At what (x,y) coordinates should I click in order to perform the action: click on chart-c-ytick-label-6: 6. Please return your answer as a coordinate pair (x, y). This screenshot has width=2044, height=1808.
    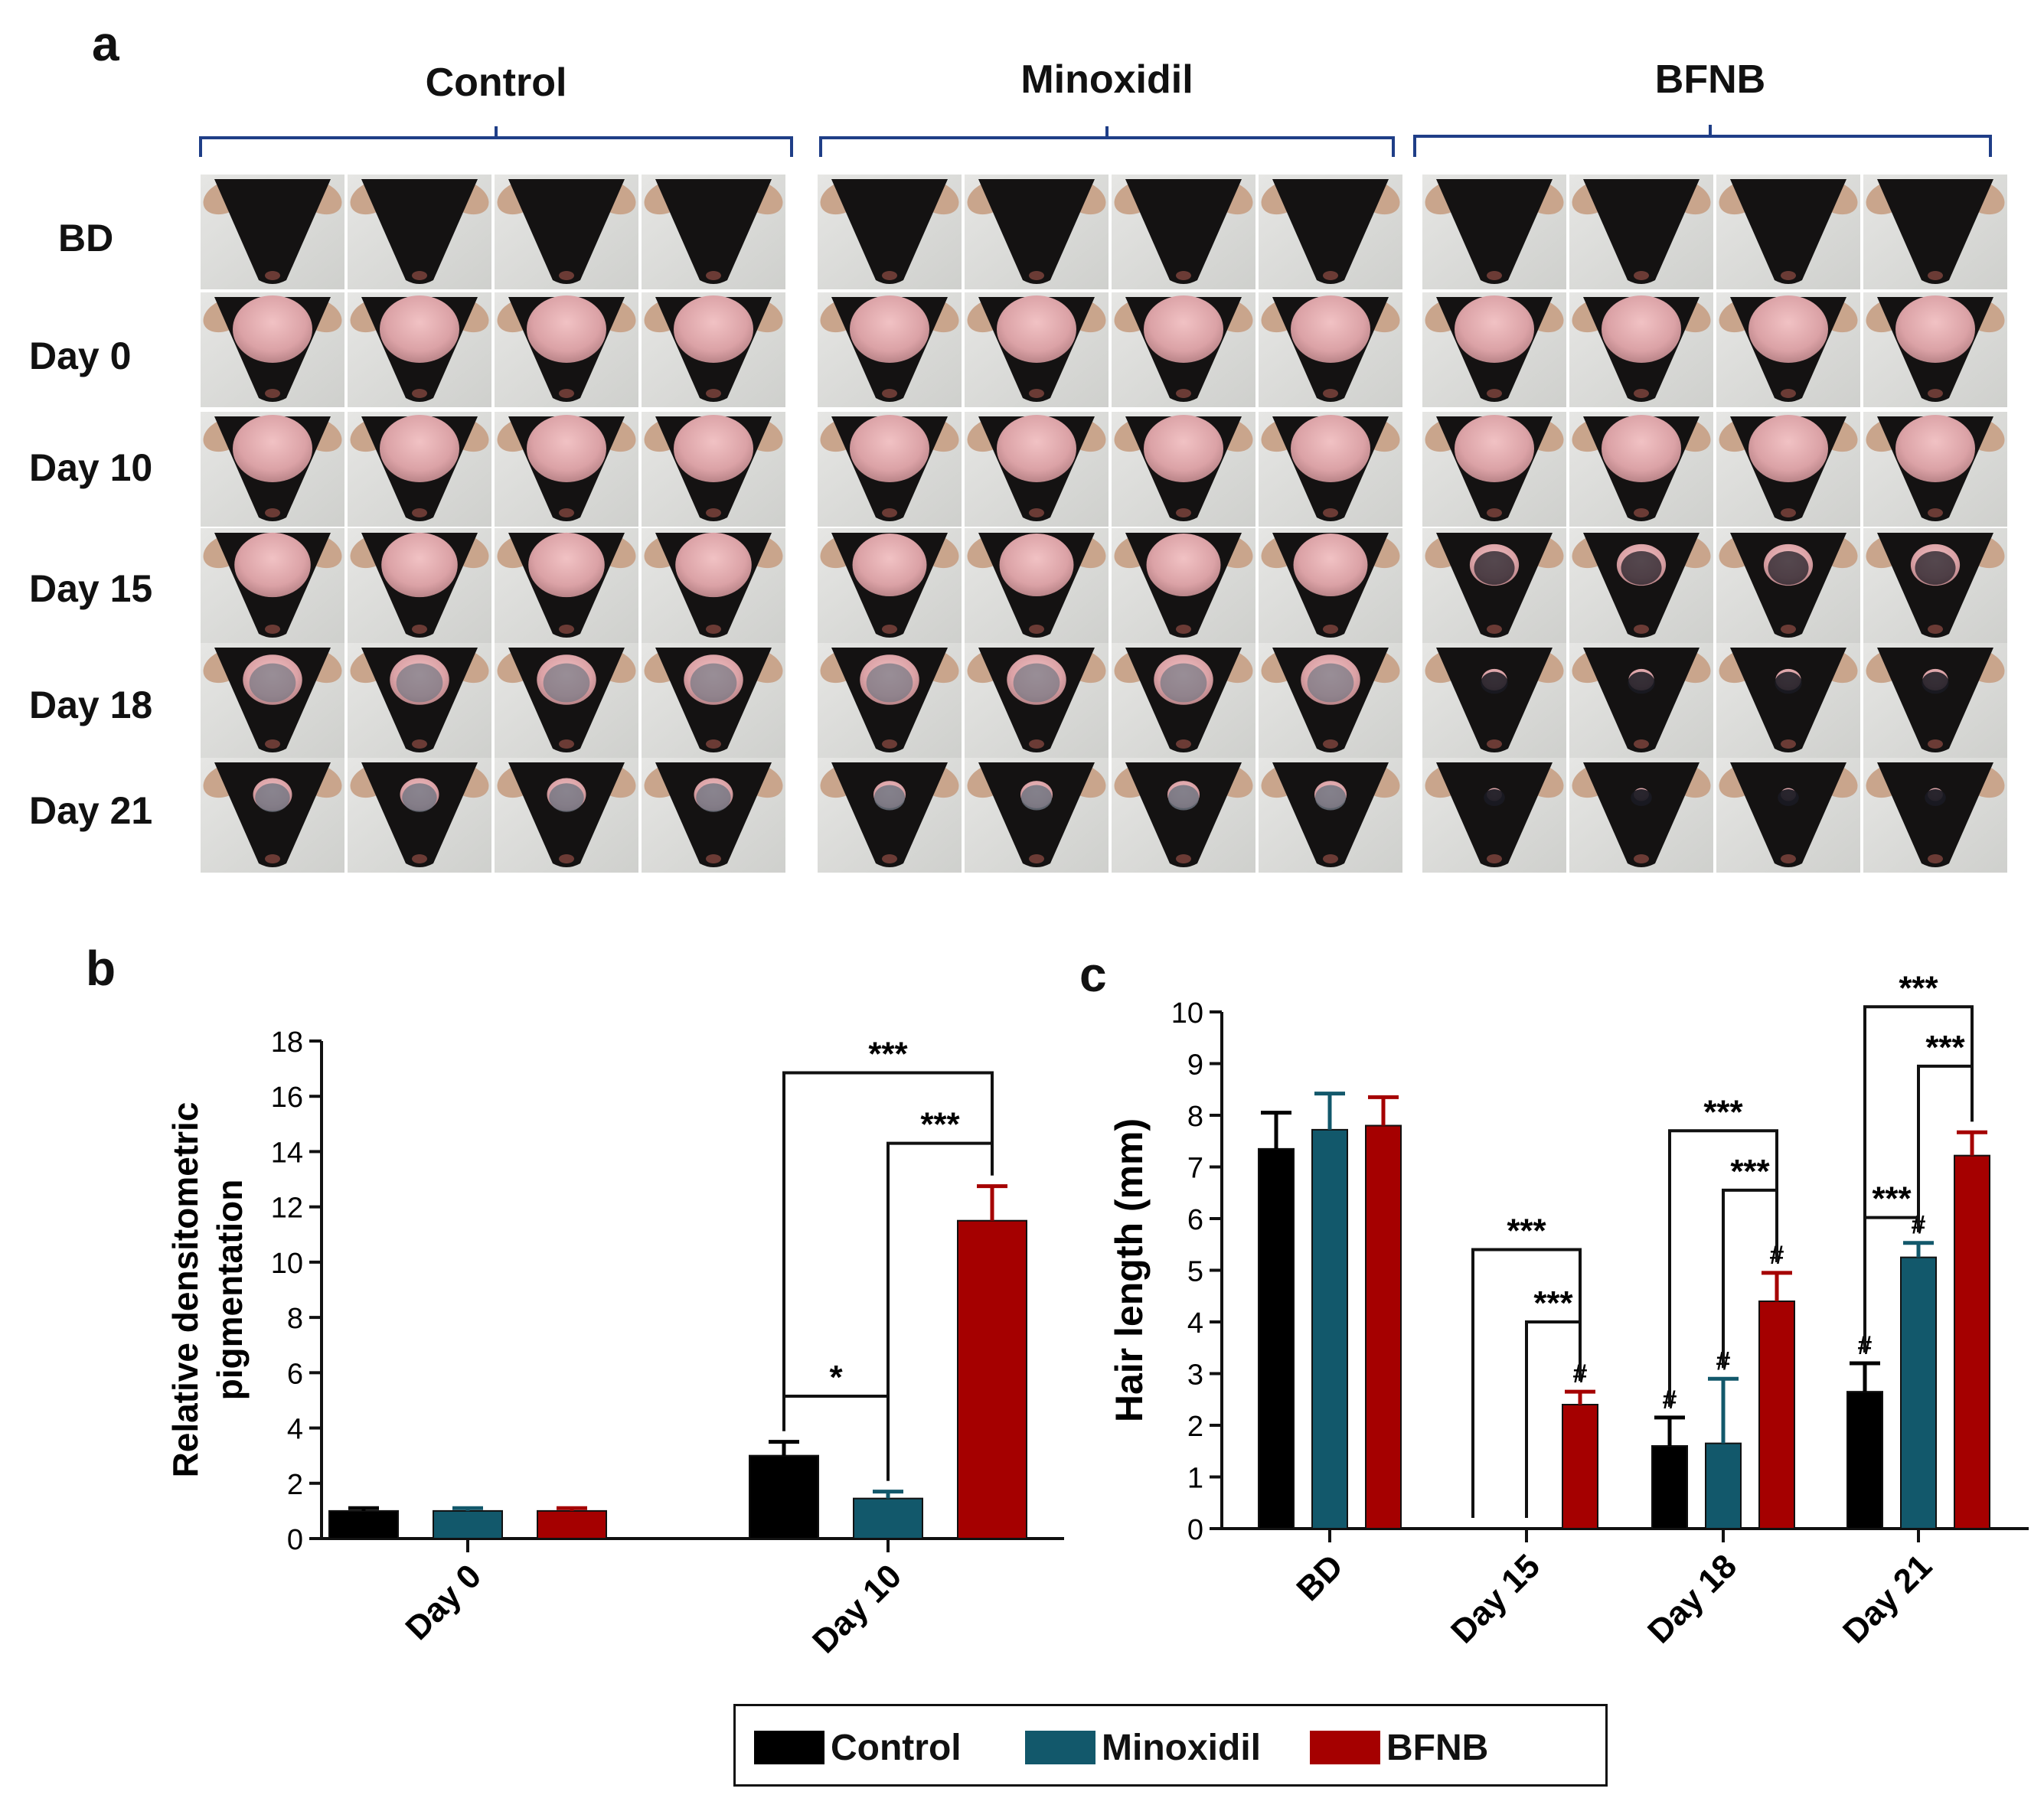
    Looking at the image, I should click on (1195, 1220).